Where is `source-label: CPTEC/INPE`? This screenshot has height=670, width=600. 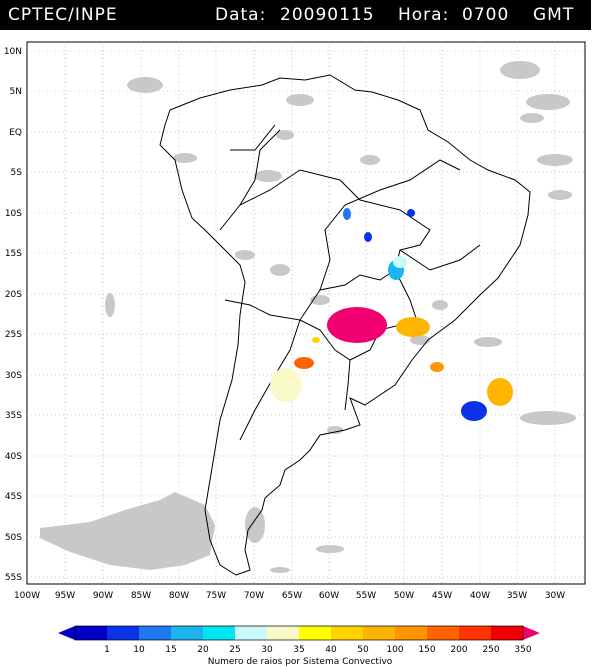 source-label: CPTEC/INPE is located at coordinates (63, 15).